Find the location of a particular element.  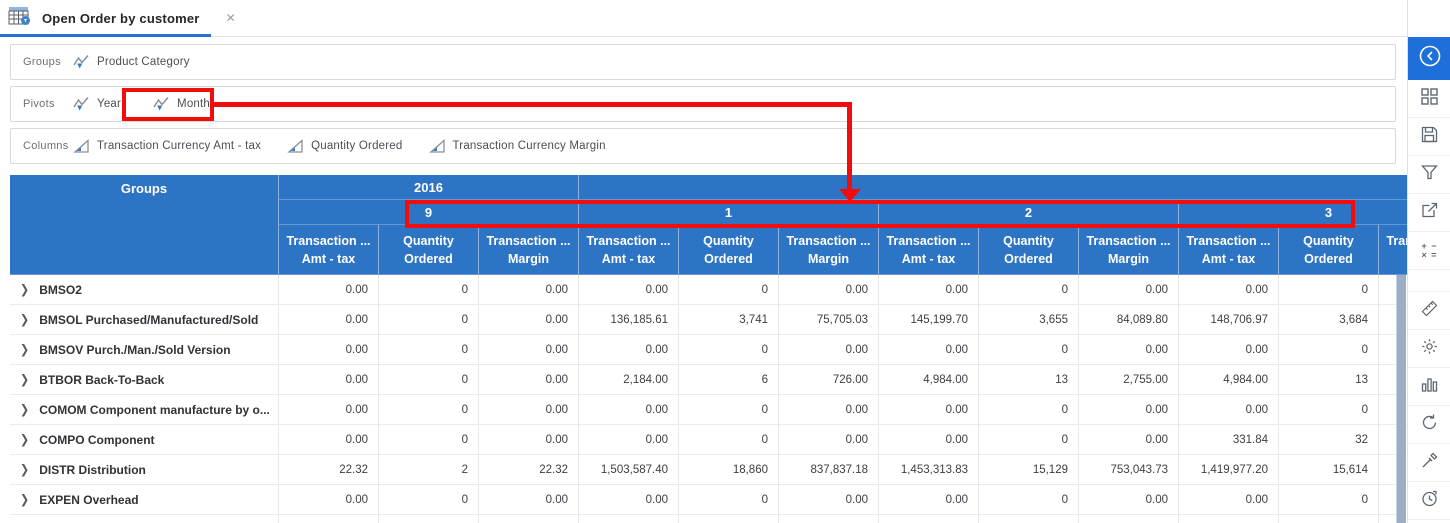

month-header: 3 is located at coordinates (1293, 212).